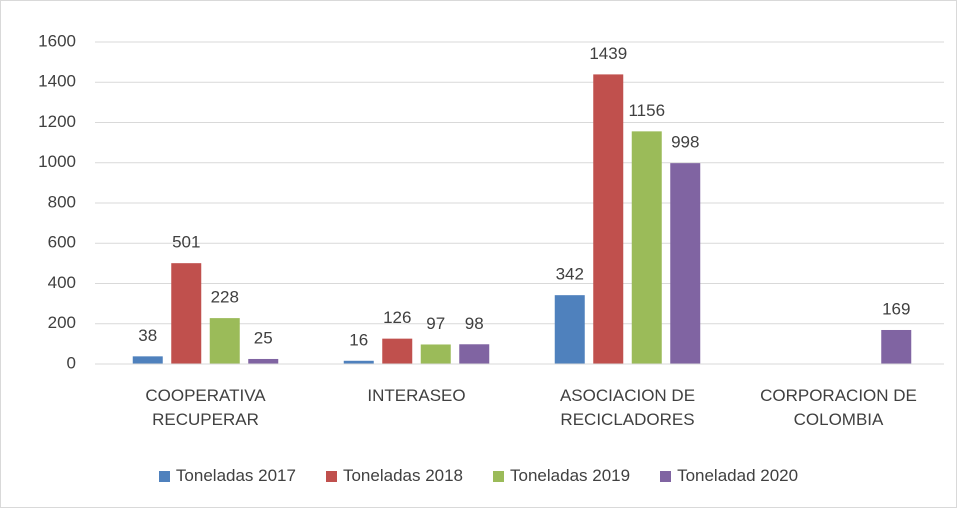 The height and width of the screenshot is (508, 957). Describe the element at coordinates (263, 337) in the screenshot. I see `data-label: 25` at that location.